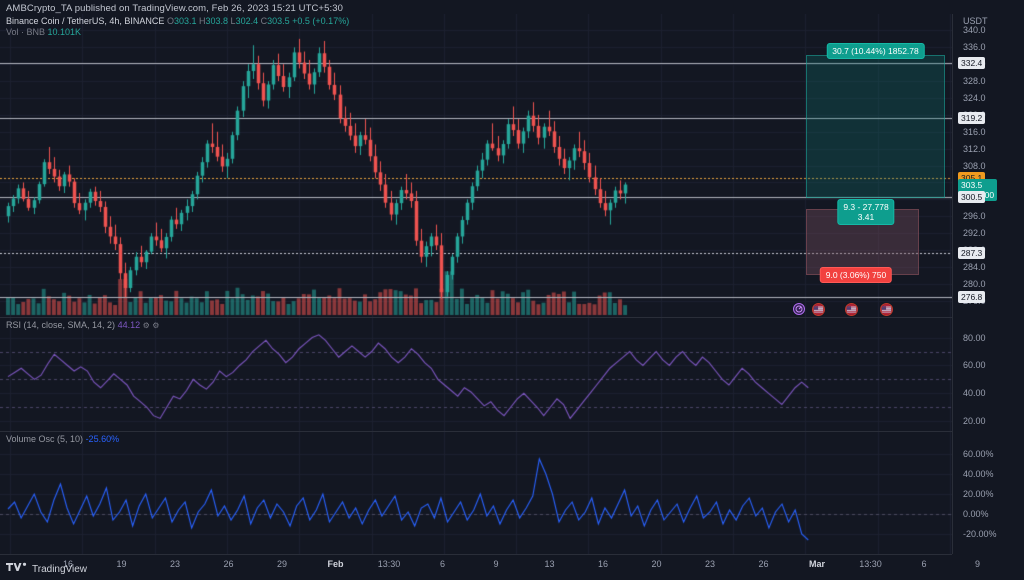  What do you see at coordinates (974, 98) in the screenshot?
I see `price-axis-tick: 324.0` at bounding box center [974, 98].